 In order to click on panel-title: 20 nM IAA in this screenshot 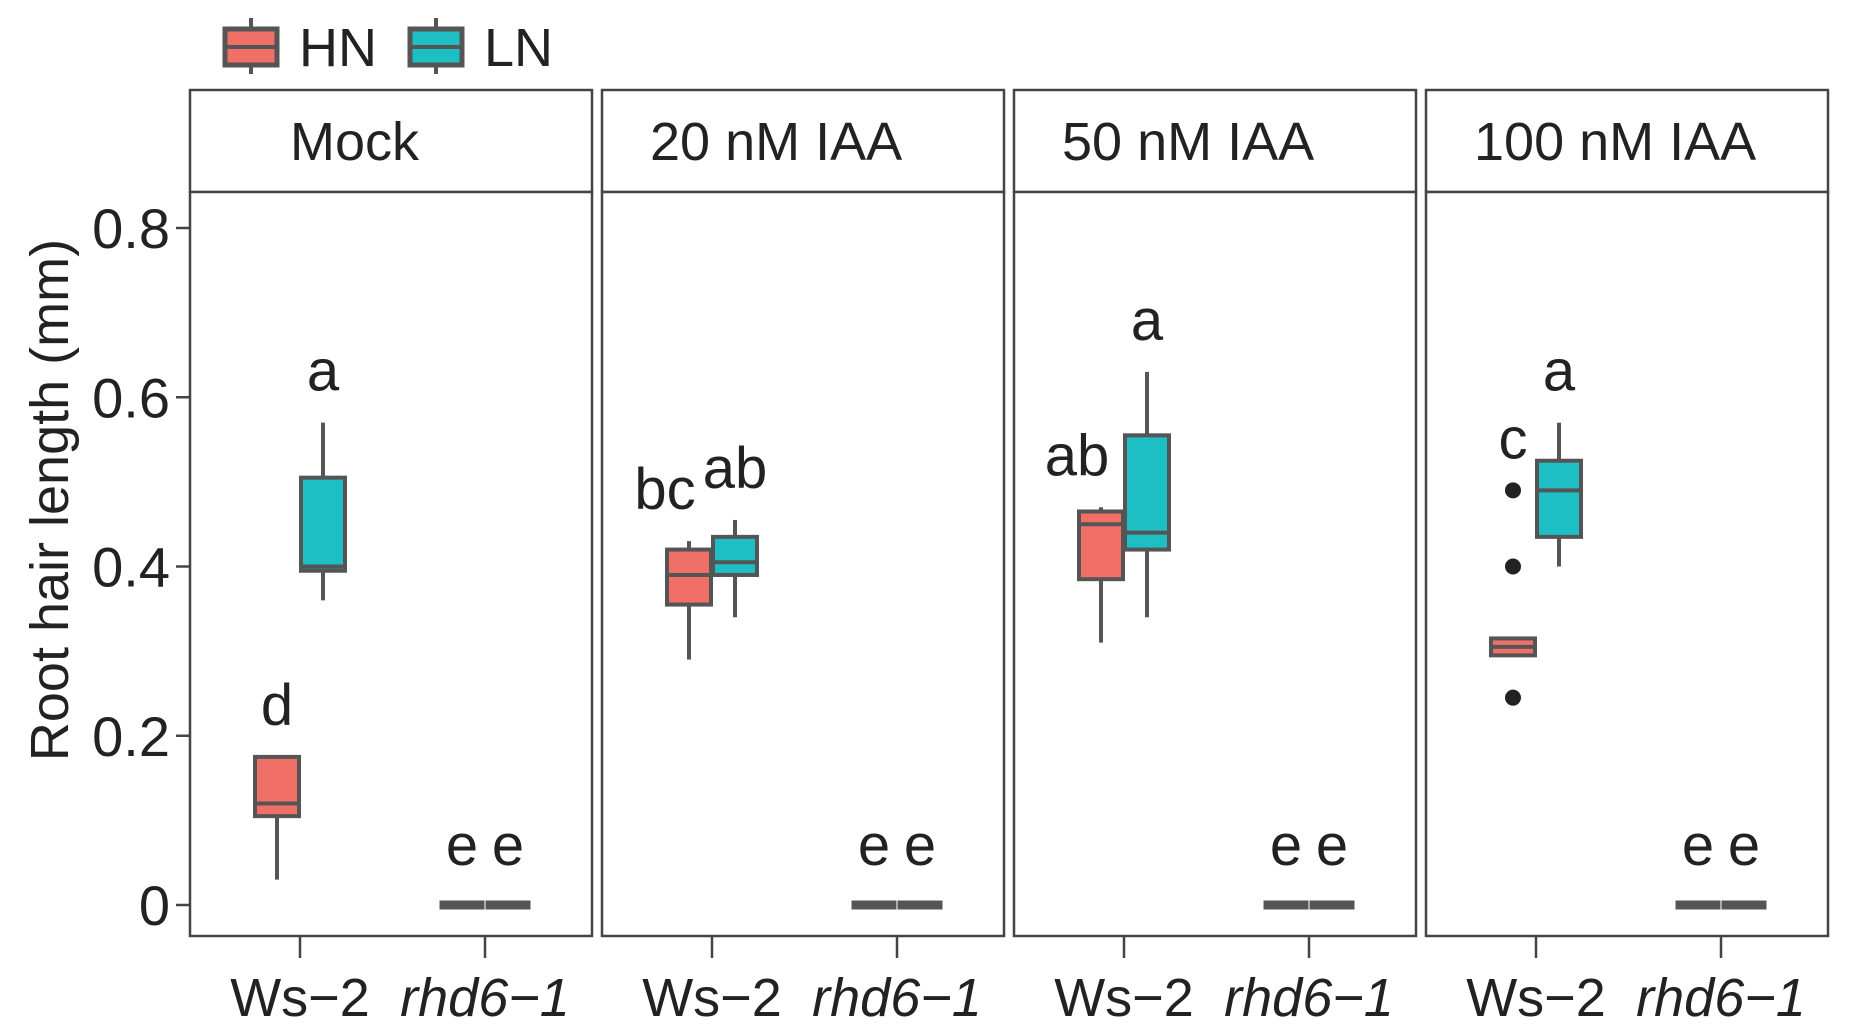, I will do `click(776, 142)`.